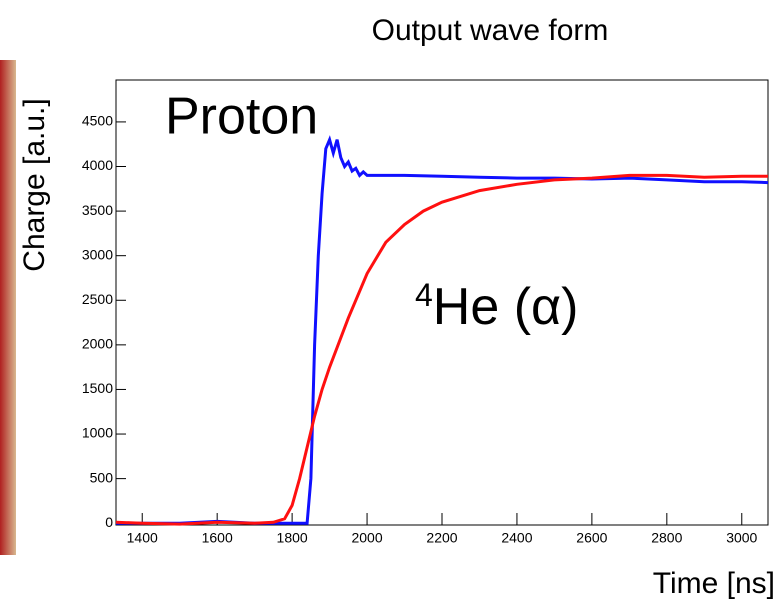 Image resolution: width=781 pixels, height=612 pixels. I want to click on x-tick-label: 2600, so click(591, 538).